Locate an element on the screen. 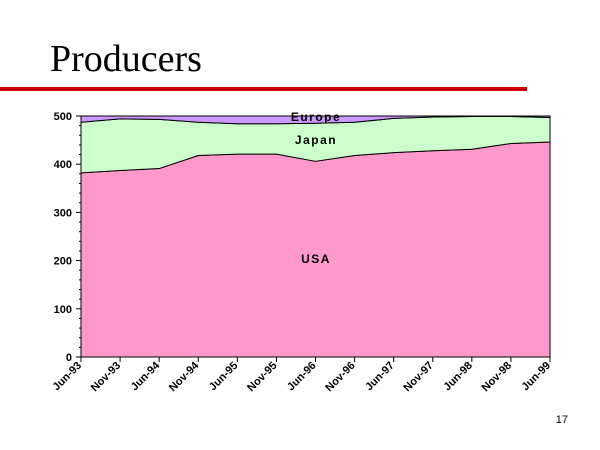  labels-layer: USA Japan Europe is located at coordinates (316, 188).